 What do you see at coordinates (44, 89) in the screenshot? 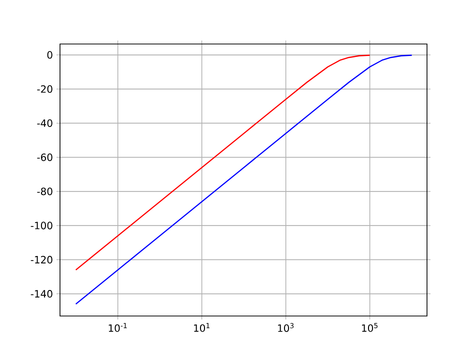
I see `y-tick-label: -20` at bounding box center [44, 89].